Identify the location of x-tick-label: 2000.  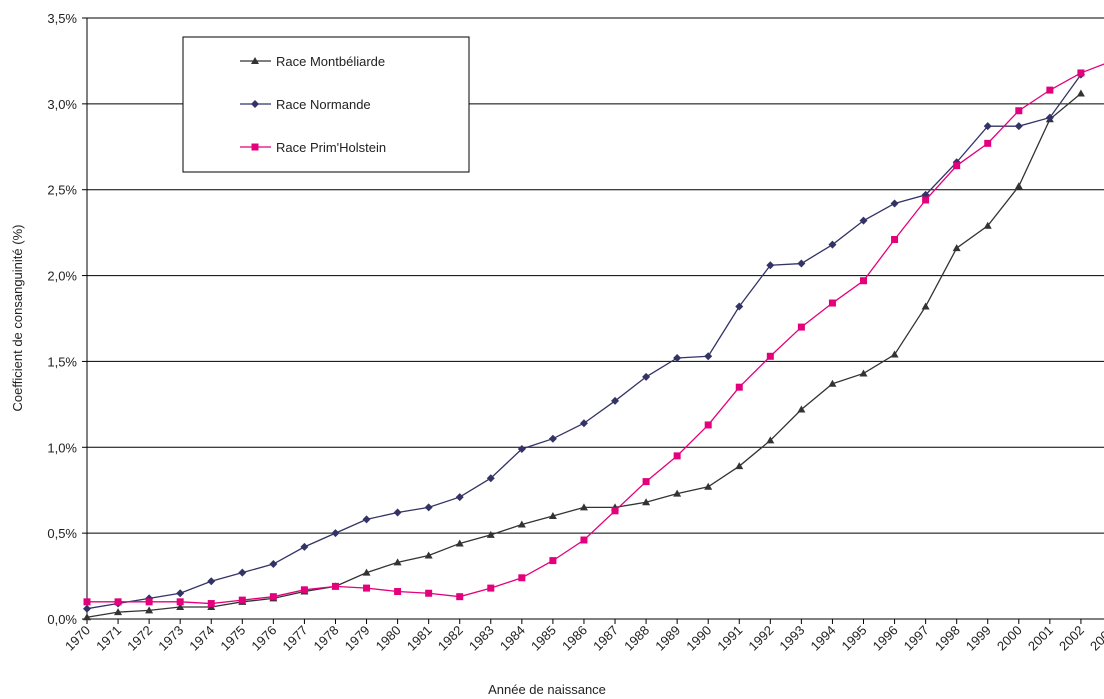
(1009, 638).